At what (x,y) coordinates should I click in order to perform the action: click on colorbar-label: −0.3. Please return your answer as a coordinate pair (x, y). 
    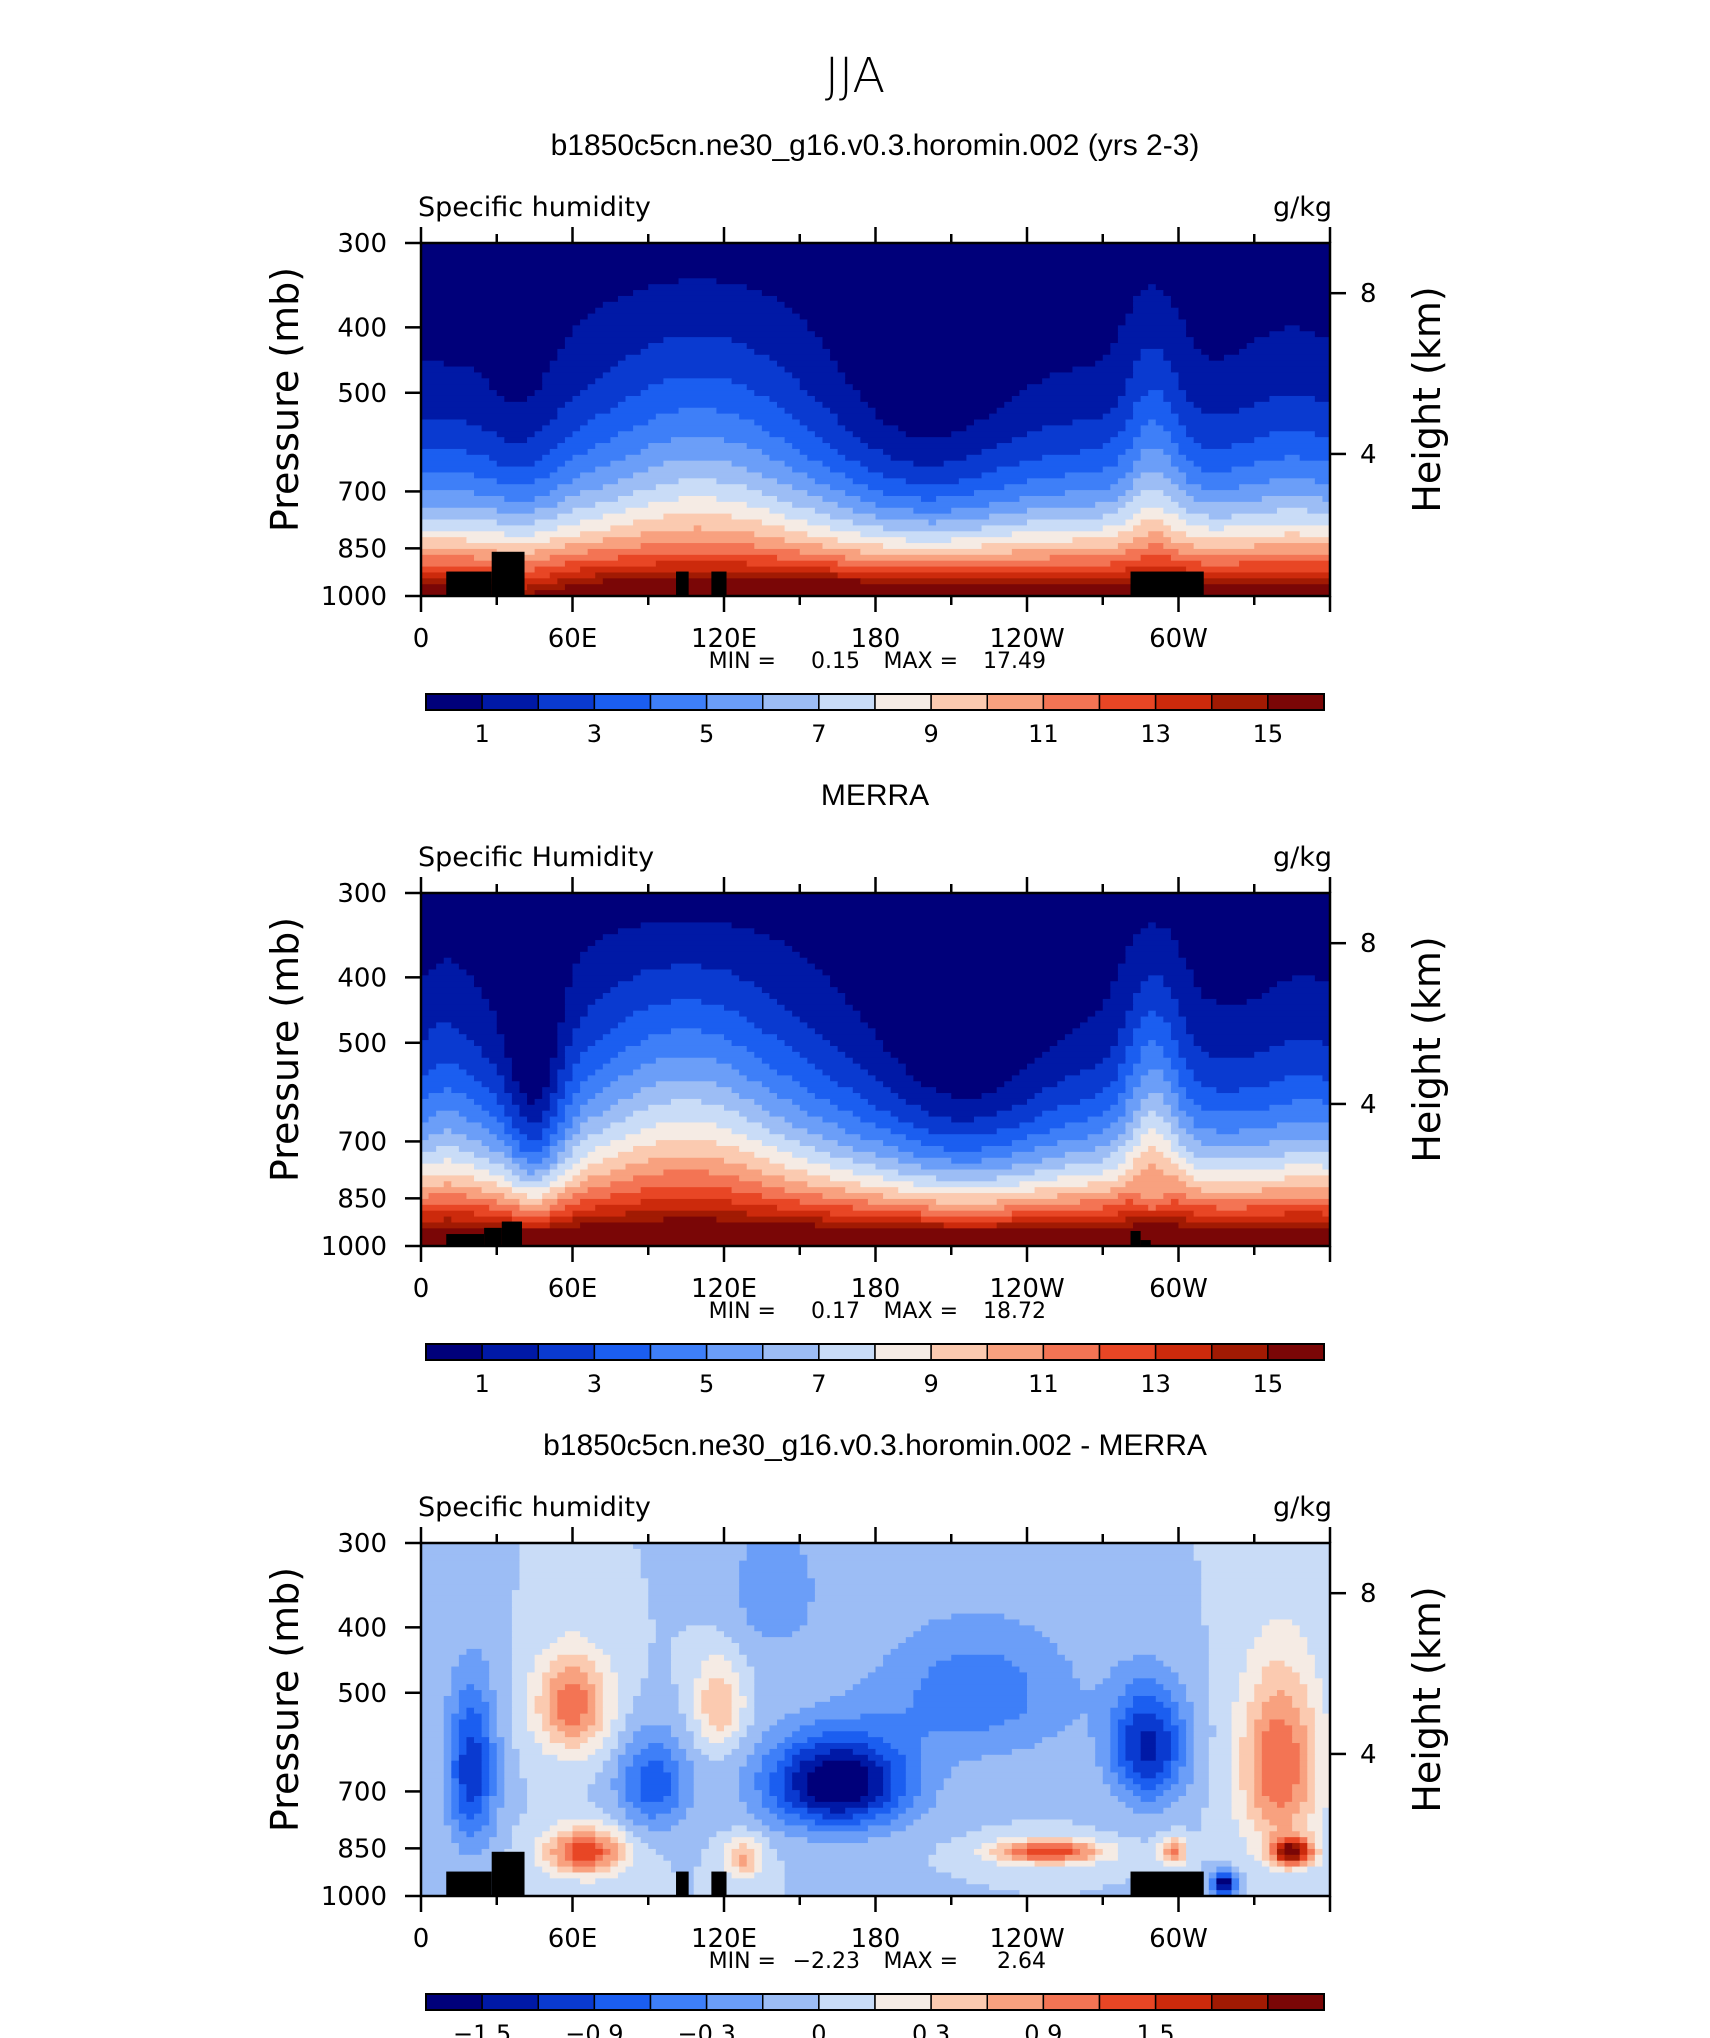
    Looking at the image, I should click on (706, 2029).